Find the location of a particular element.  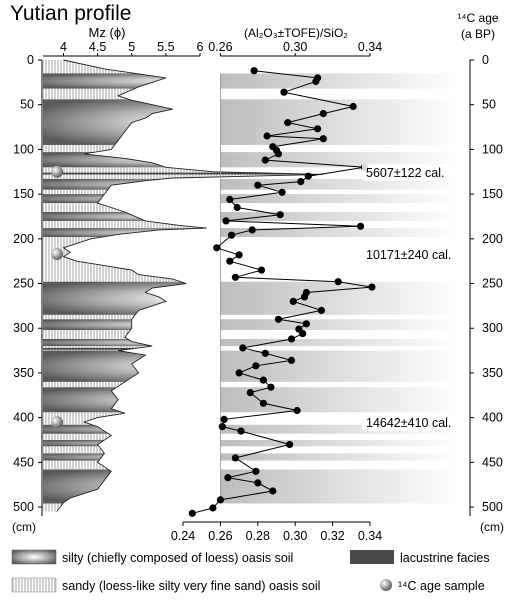

ratio-bottom-tick-label-5: 0.34 is located at coordinates (370, 536).